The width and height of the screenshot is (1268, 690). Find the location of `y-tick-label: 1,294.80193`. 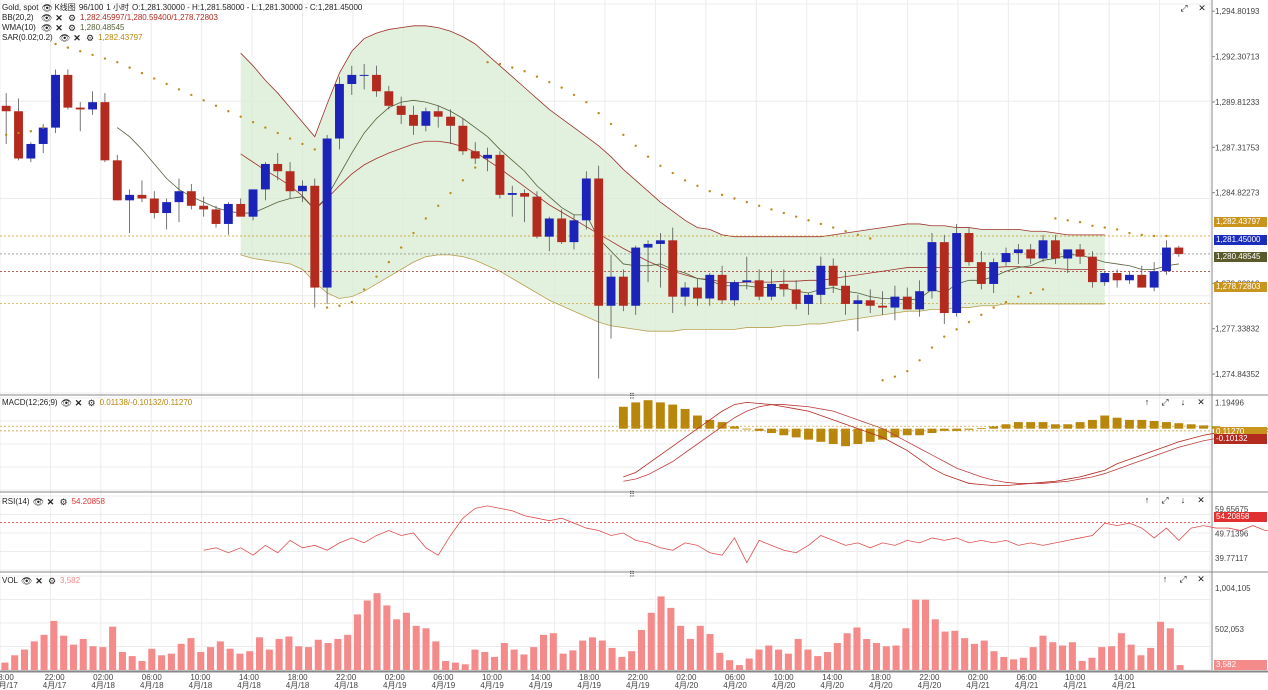

y-tick-label: 1,294.80193 is located at coordinates (1237, 11).